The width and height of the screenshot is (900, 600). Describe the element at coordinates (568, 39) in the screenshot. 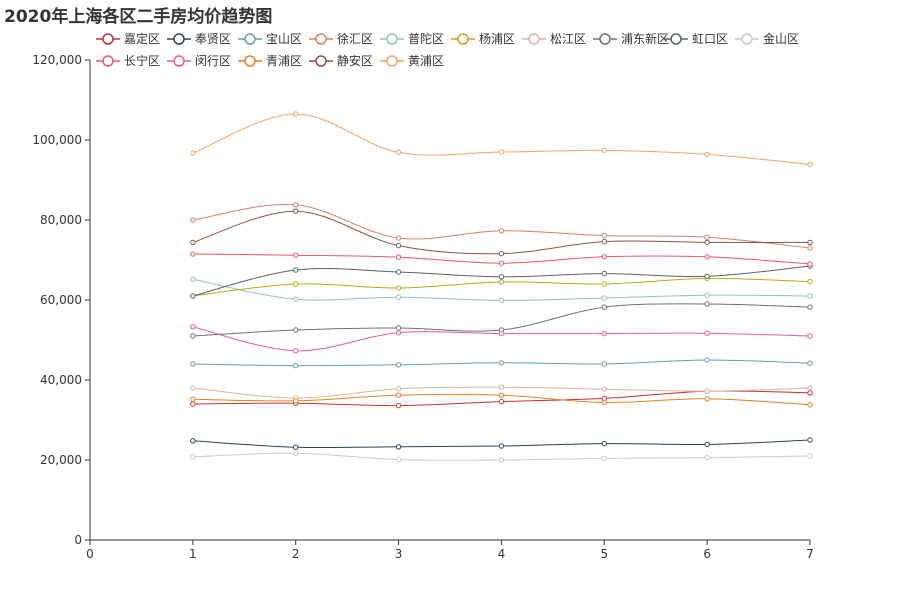

I see `legend-label: 松江区` at that location.